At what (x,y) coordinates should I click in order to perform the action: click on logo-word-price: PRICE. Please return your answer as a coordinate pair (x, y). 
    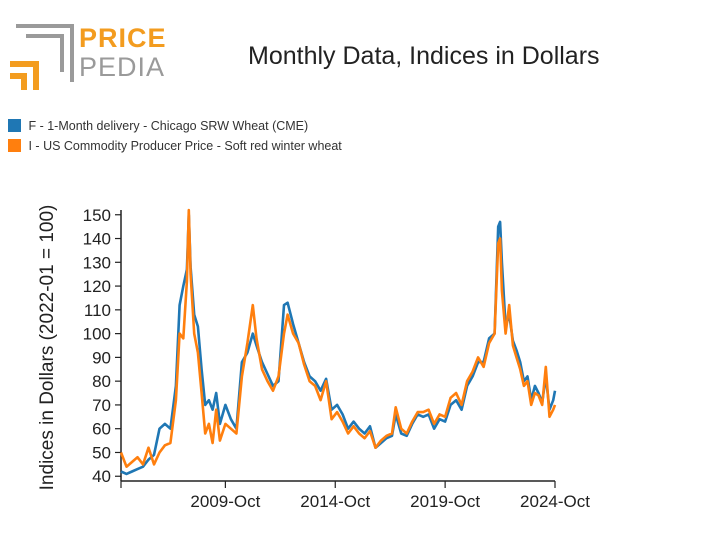
    Looking at the image, I should click on (123, 38).